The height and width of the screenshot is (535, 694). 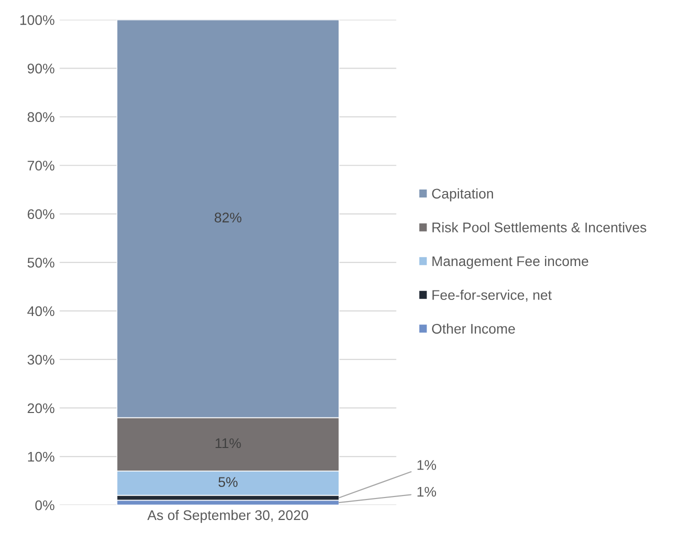 What do you see at coordinates (41, 457) in the screenshot?
I see `y-tick-label: 10%` at bounding box center [41, 457].